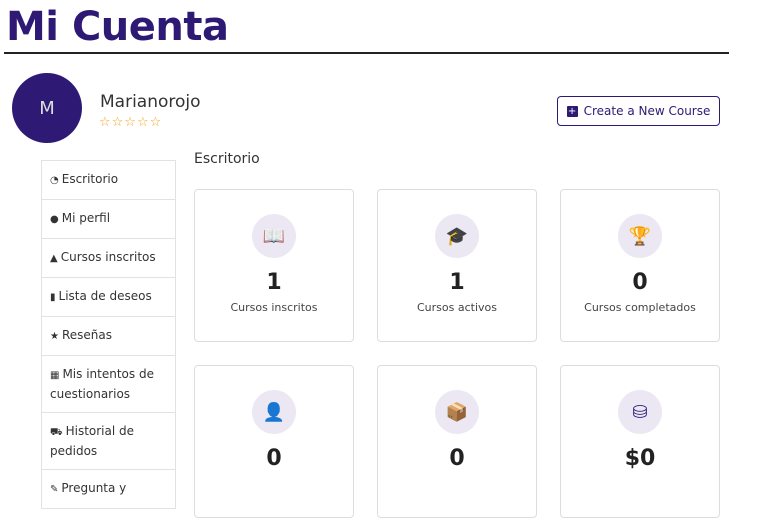 The height and width of the screenshot is (518, 768). What do you see at coordinates (55, 375) in the screenshot?
I see `sitemap-icon: ▦` at bounding box center [55, 375].